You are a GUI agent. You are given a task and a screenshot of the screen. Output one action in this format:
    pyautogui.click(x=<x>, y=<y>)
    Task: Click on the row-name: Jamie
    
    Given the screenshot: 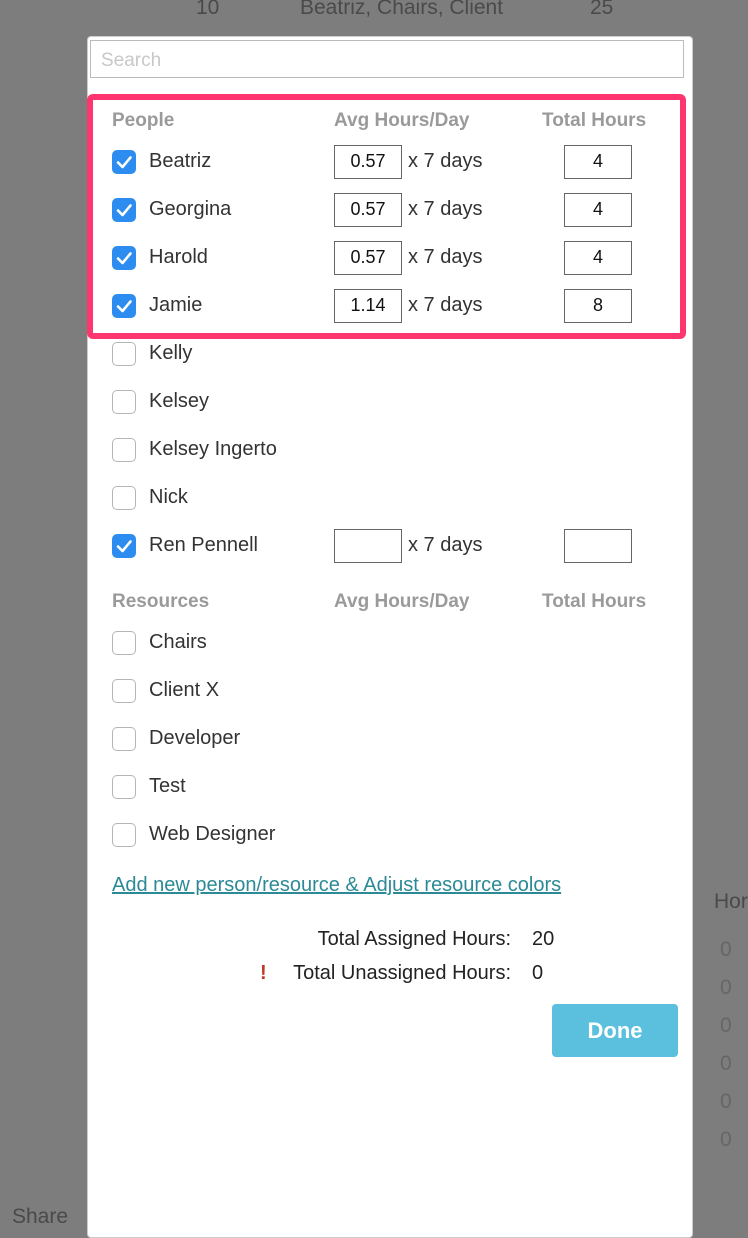 What is the action you would take?
    pyautogui.click(x=176, y=305)
    